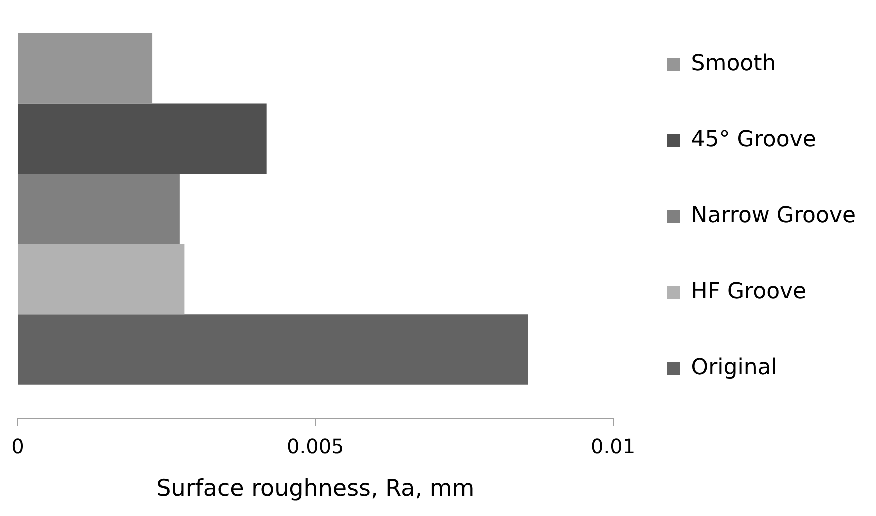  Describe the element at coordinates (315, 489) in the screenshot. I see `x-axis-title: Surface roughness, Ra, mm` at that location.